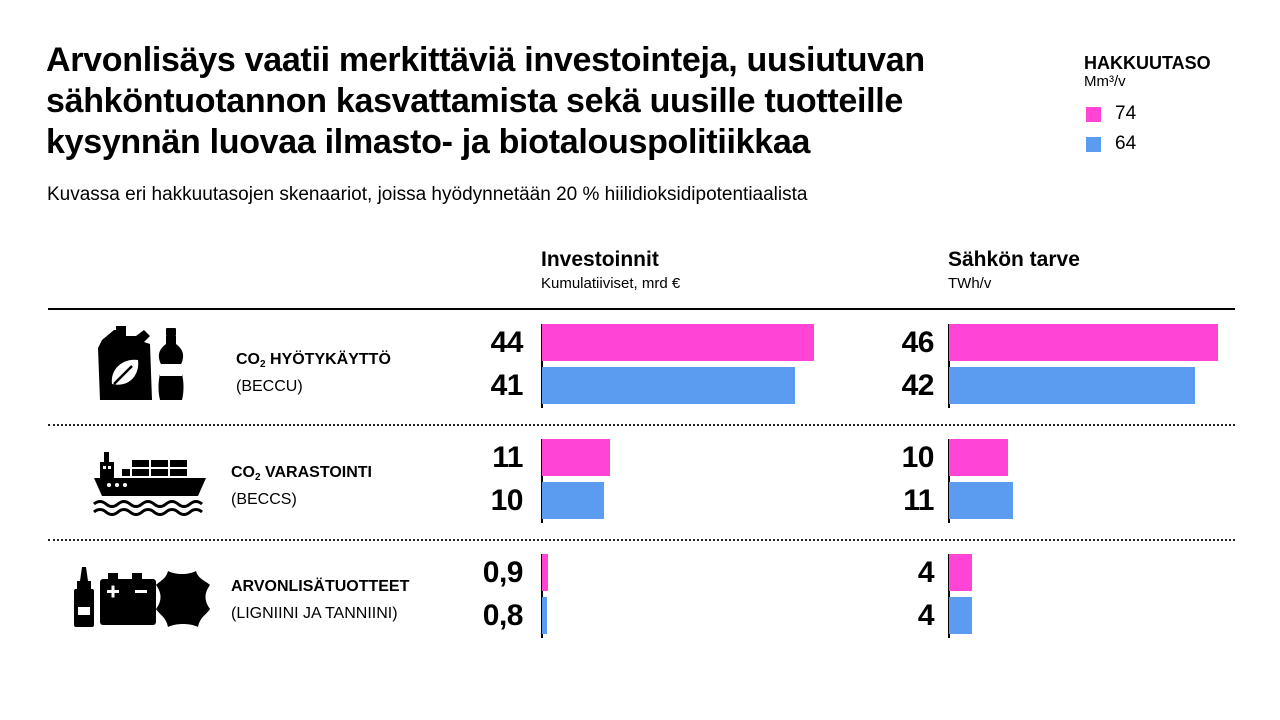 This screenshot has width=1280, height=720. I want to click on electricity-unit: TWh/v, so click(970, 283).